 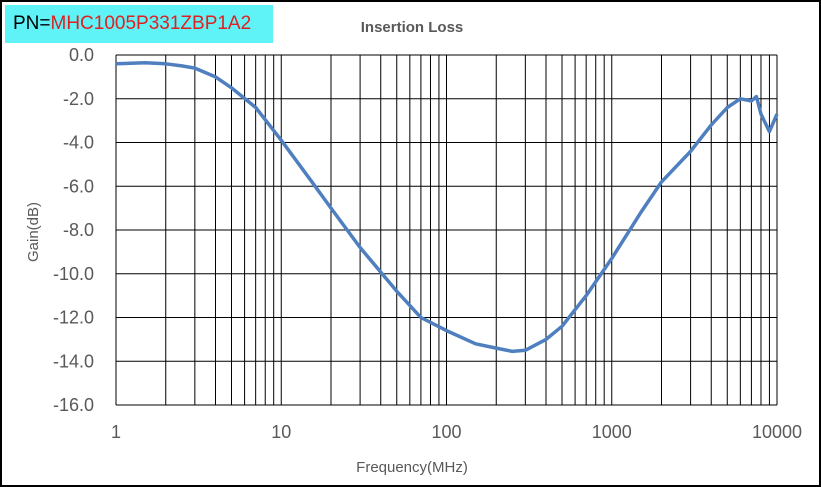 I want to click on x-tick-label: 1, so click(x=116, y=432).